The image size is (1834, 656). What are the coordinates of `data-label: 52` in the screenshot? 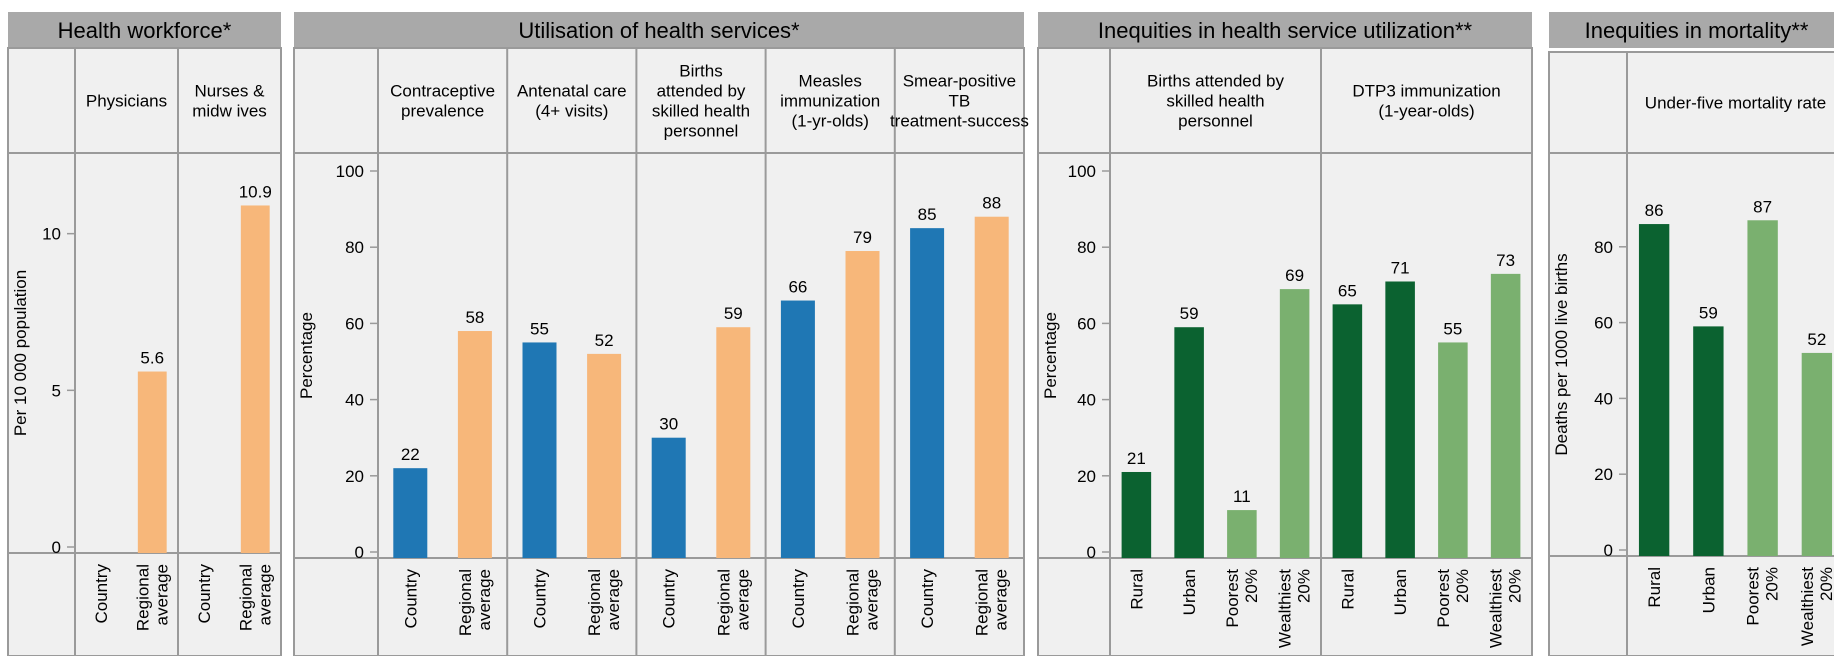 It's located at (1816, 339).